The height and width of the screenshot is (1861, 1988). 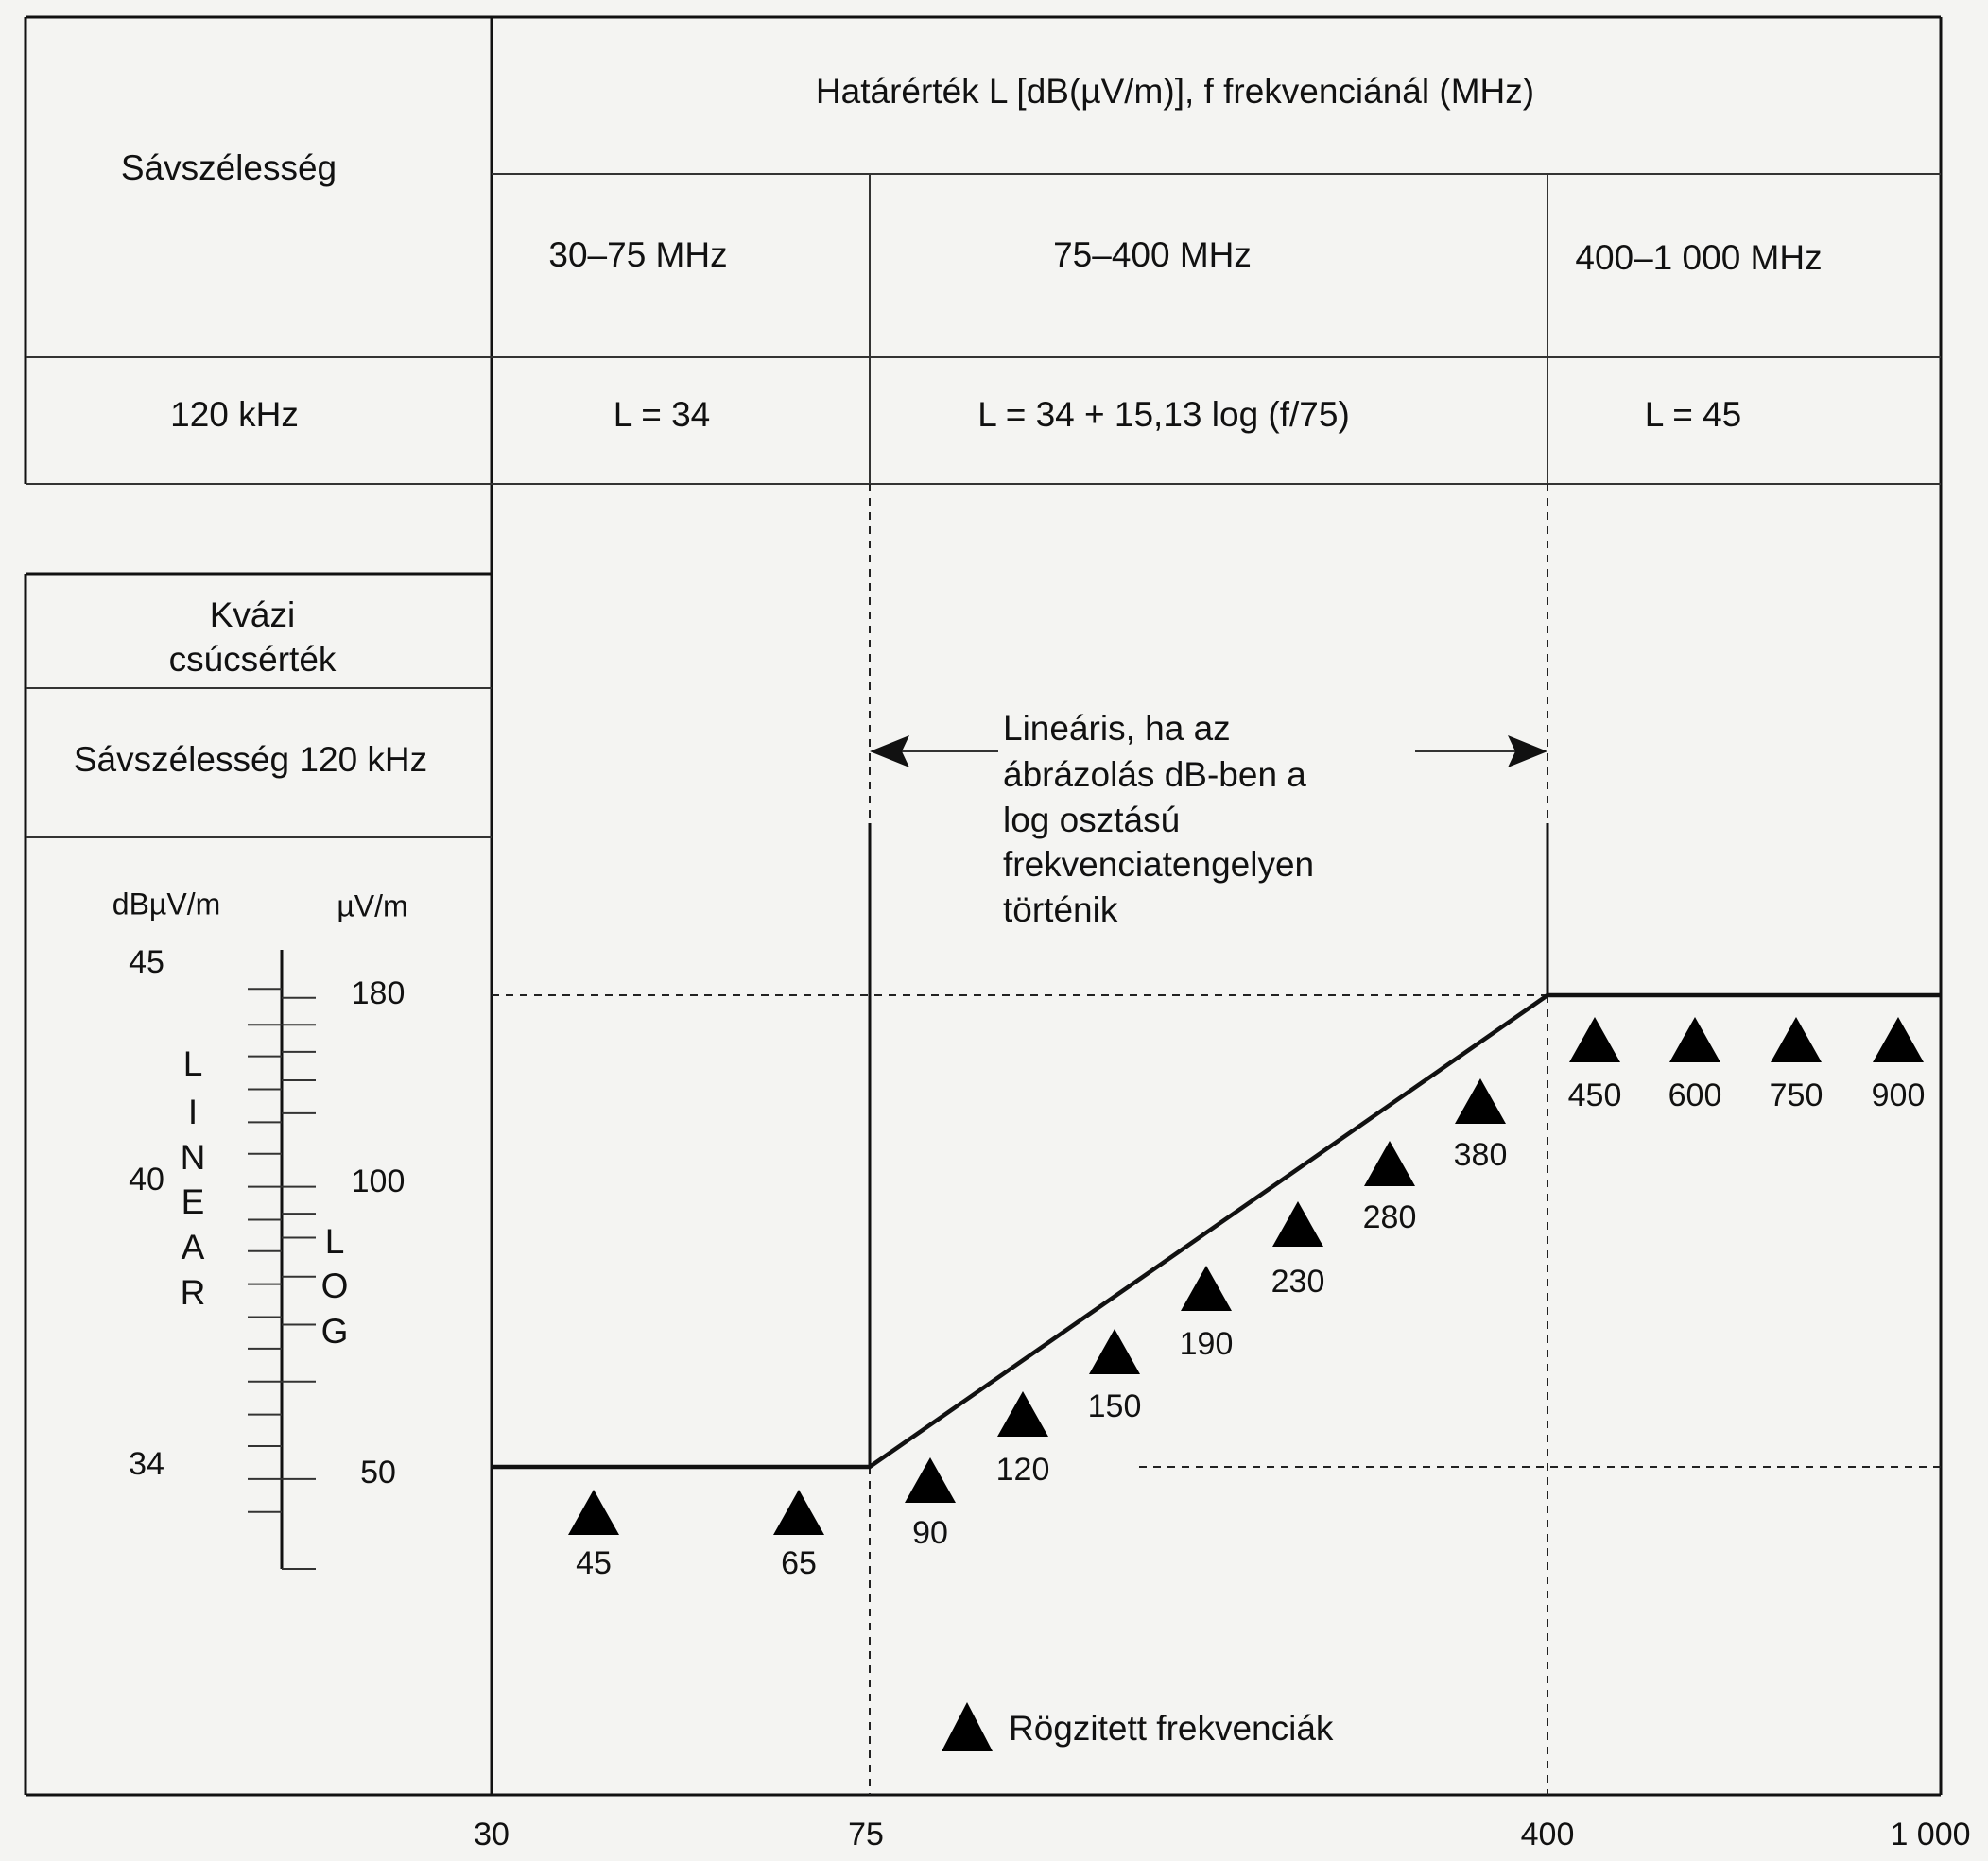 What do you see at coordinates (378, 1473) in the screenshot?
I see `uv-tick-50: 50` at bounding box center [378, 1473].